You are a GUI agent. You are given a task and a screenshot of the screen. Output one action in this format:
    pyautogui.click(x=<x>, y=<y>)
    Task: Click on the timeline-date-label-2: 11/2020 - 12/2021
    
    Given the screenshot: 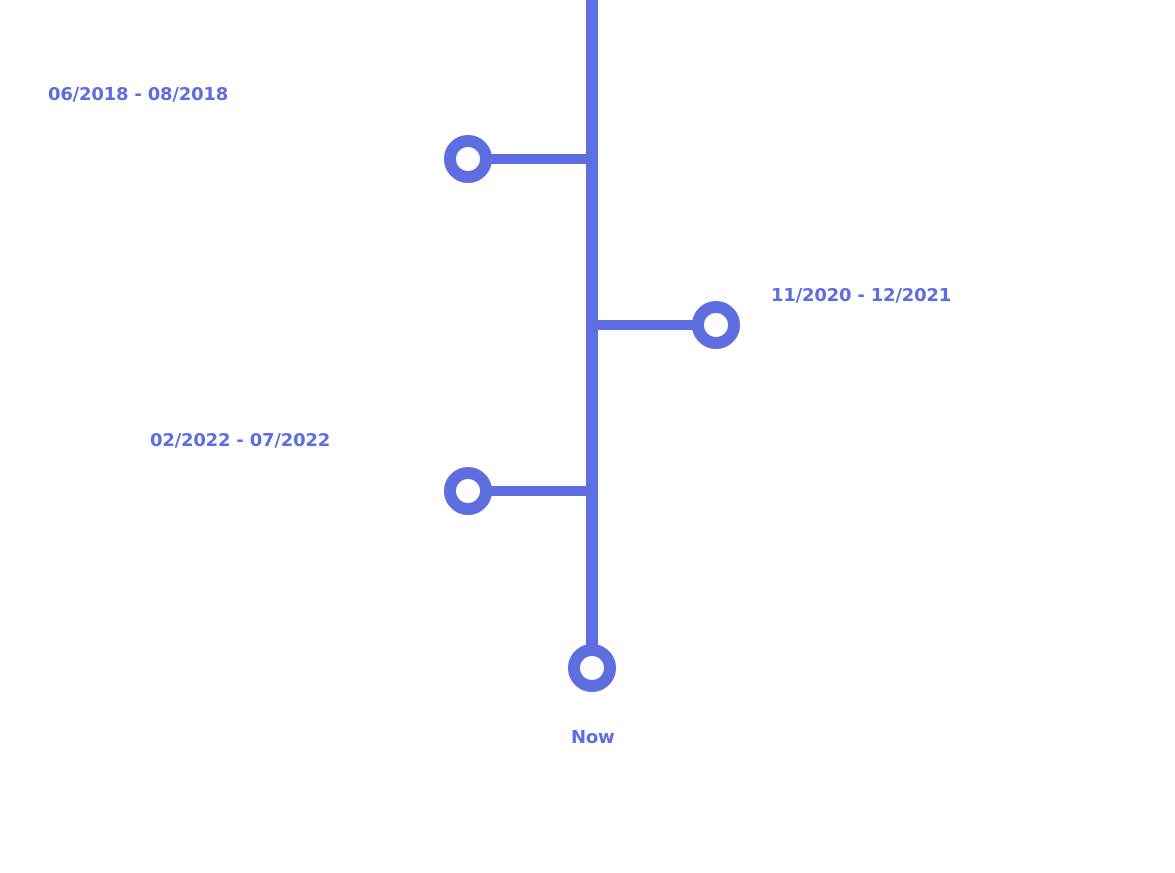 What is the action you would take?
    pyautogui.click(x=861, y=295)
    